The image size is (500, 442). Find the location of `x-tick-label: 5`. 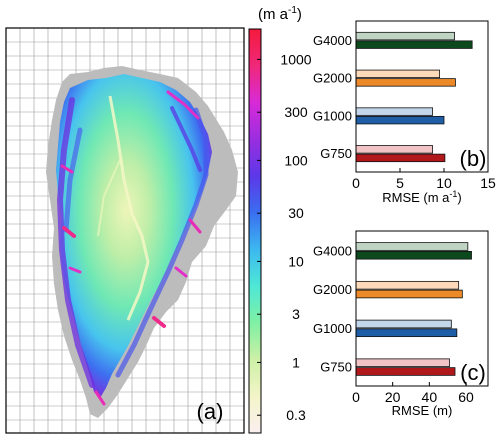

x-tick-label: 5 is located at coordinates (400, 183).